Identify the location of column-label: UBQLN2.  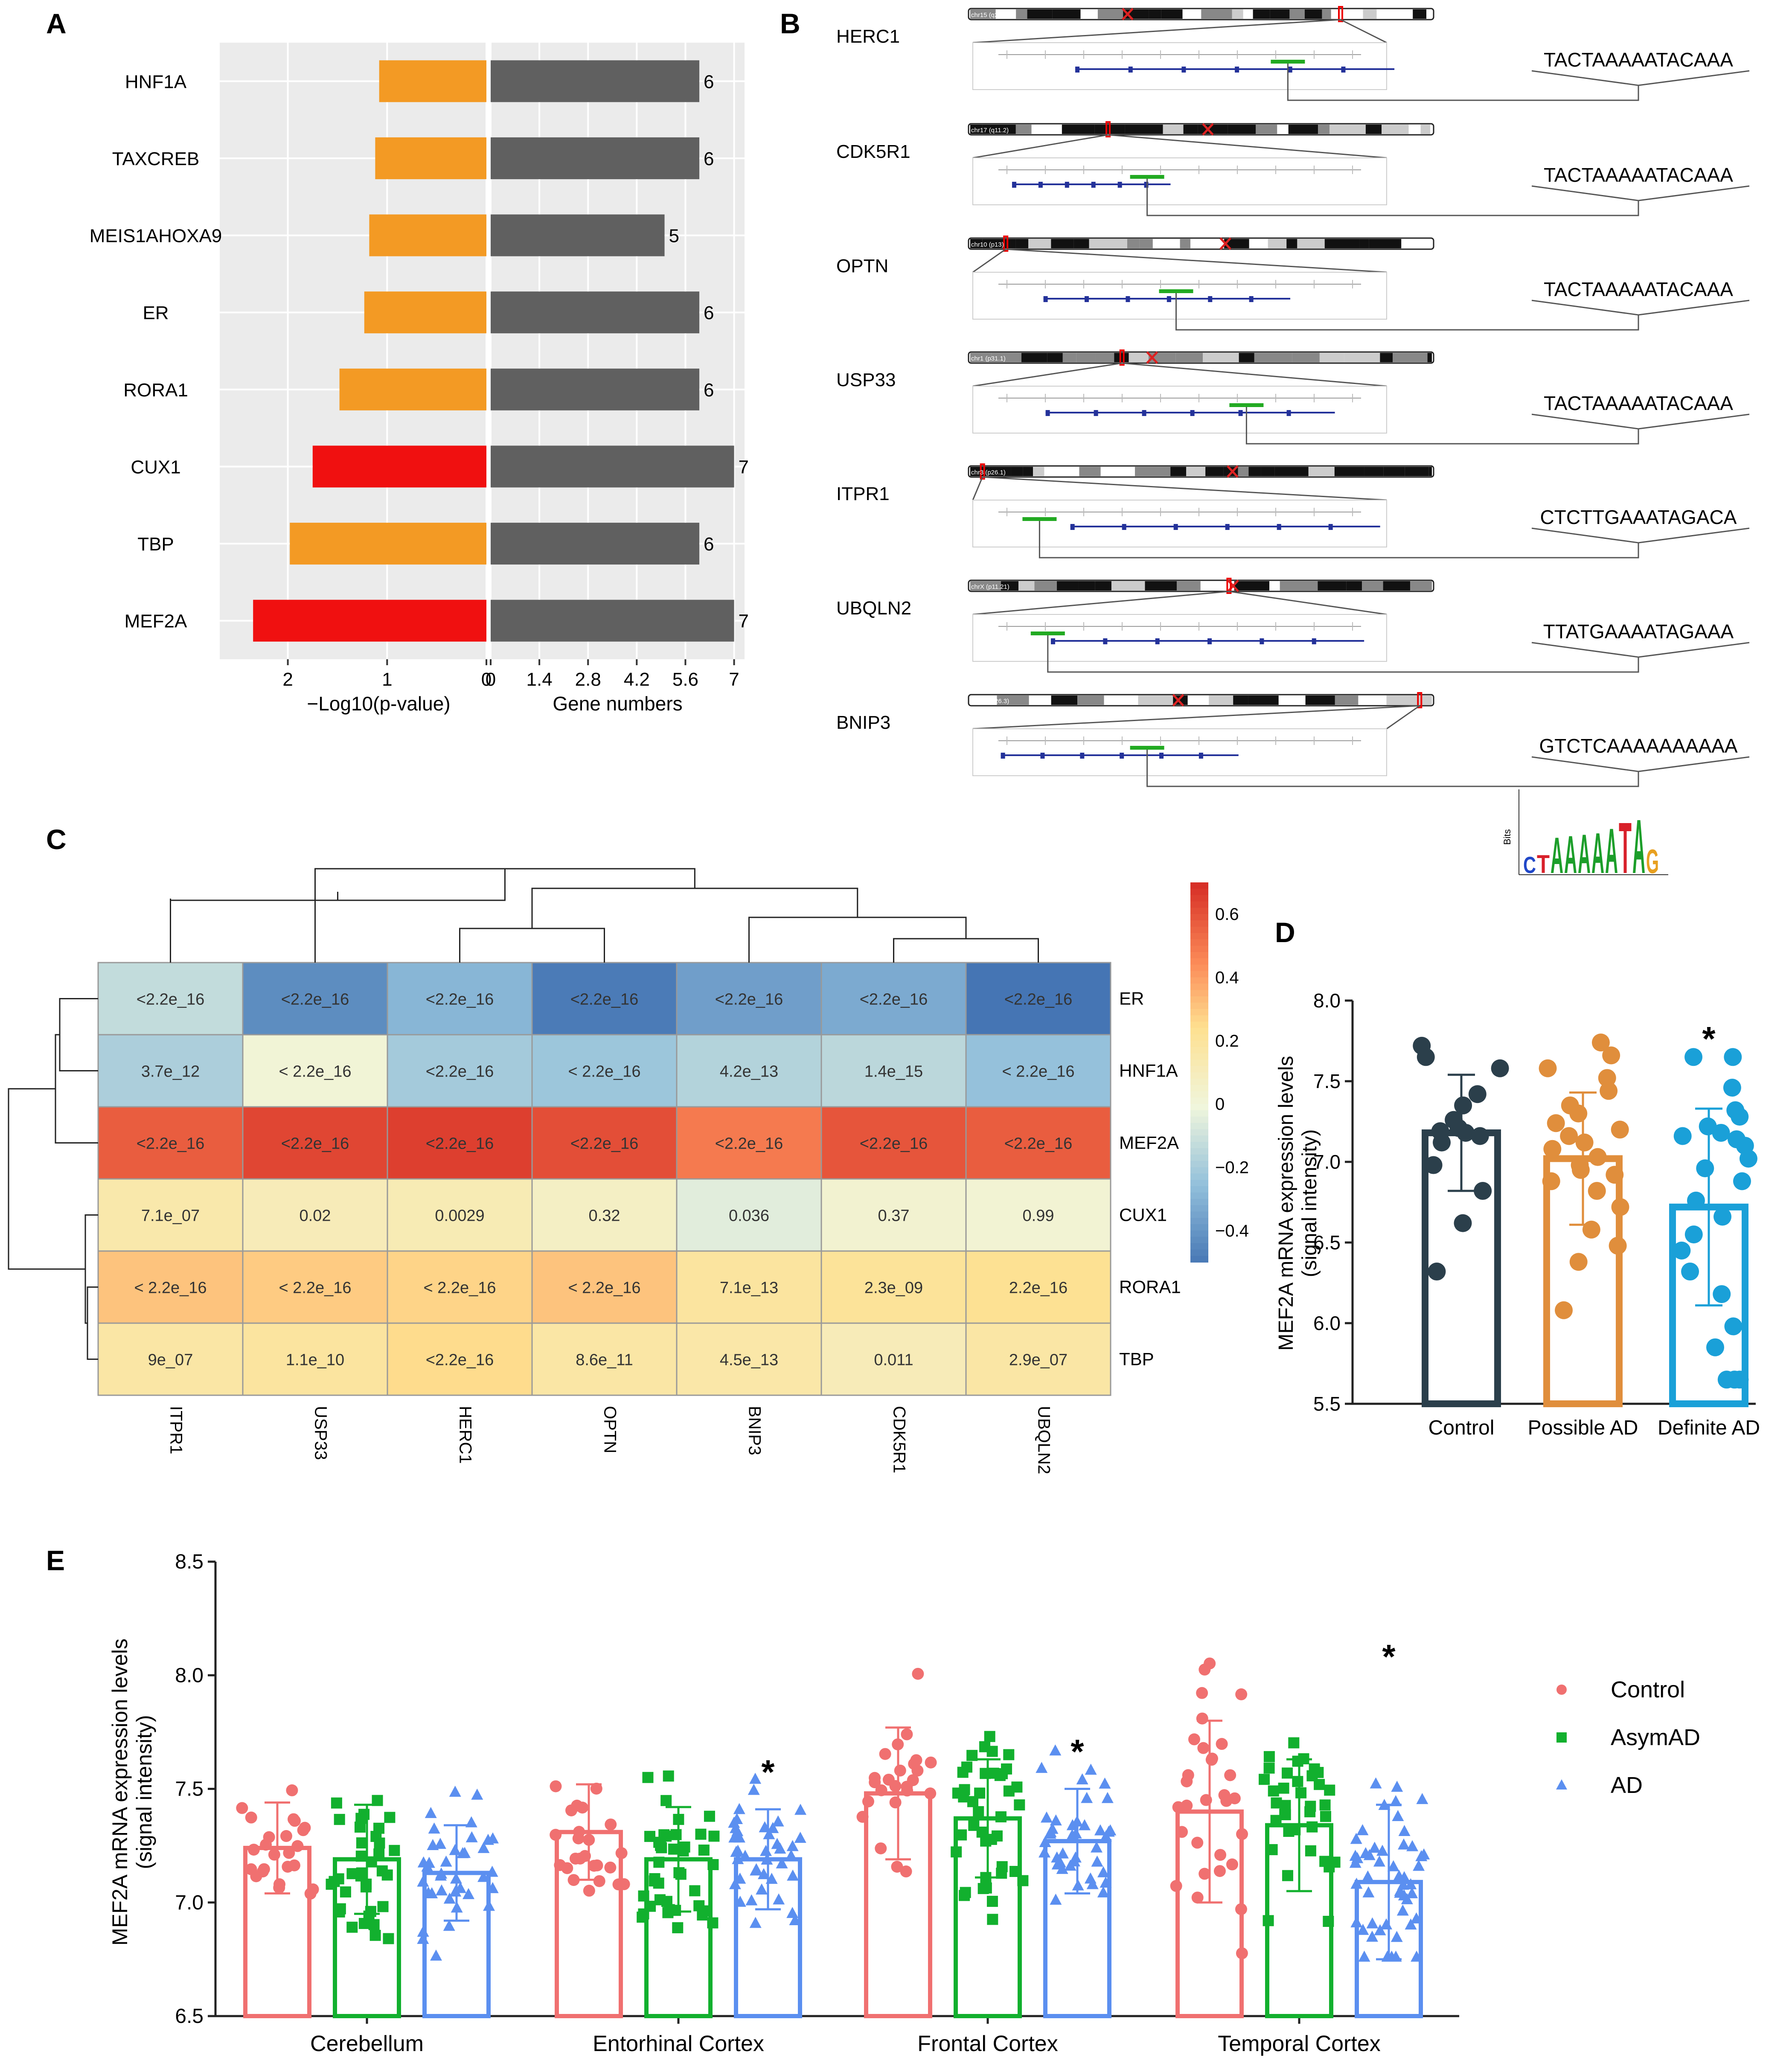
(1044, 1440).